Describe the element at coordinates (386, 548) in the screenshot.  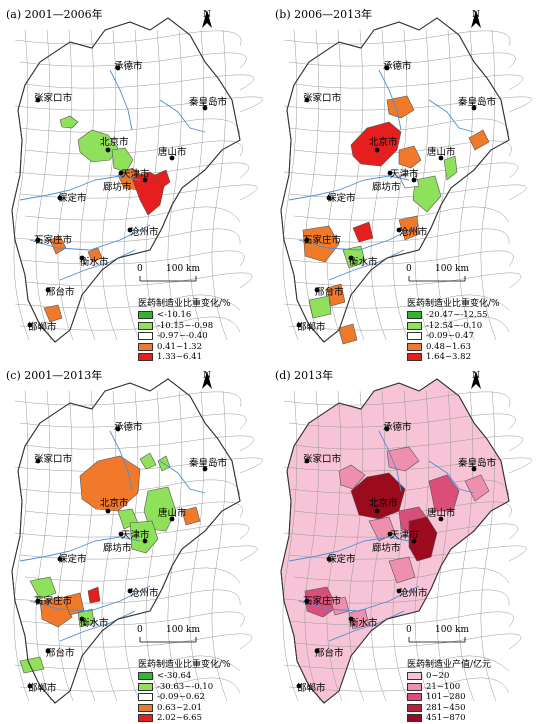
I see `city-label-langfang: 廊坊市` at that location.